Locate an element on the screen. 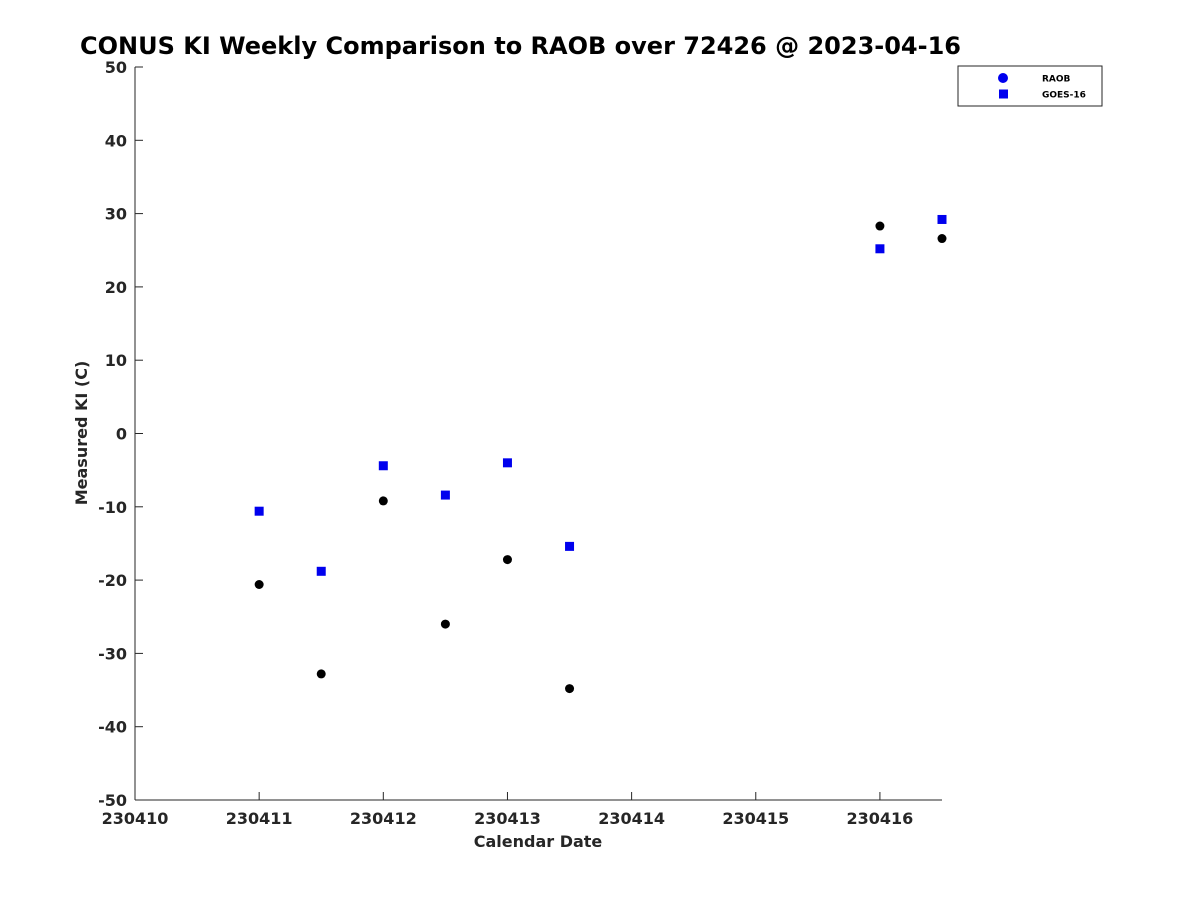 The image size is (1200, 900). x-tick-label: 230410 is located at coordinates (135, 818).